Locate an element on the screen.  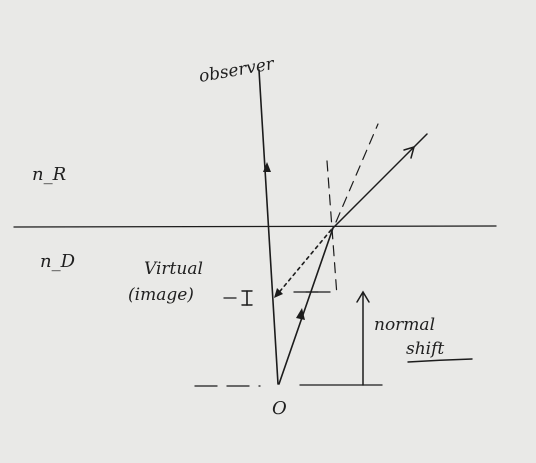
virtual-label: Virtual is located at coordinates (173, 269).